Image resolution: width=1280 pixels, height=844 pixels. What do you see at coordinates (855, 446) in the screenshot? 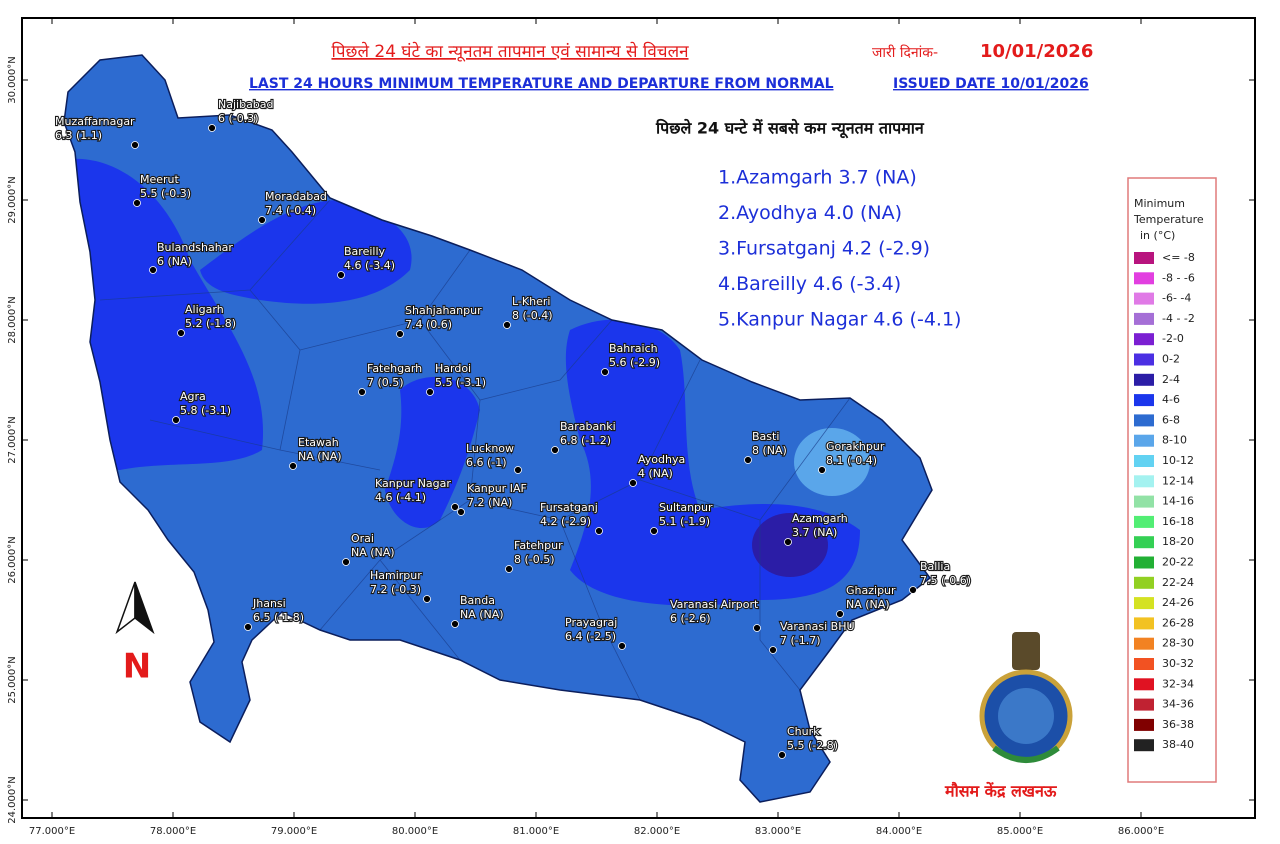
I see `station-name: Gorakhpur` at bounding box center [855, 446].